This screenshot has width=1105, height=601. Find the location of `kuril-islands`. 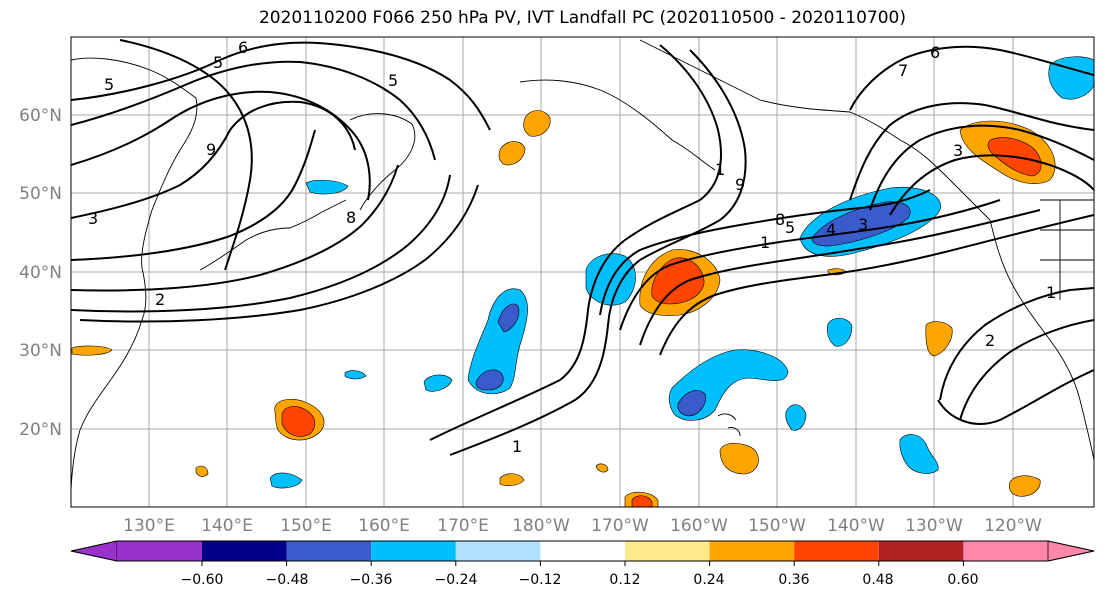

kuril-islands is located at coordinates (318, 214).